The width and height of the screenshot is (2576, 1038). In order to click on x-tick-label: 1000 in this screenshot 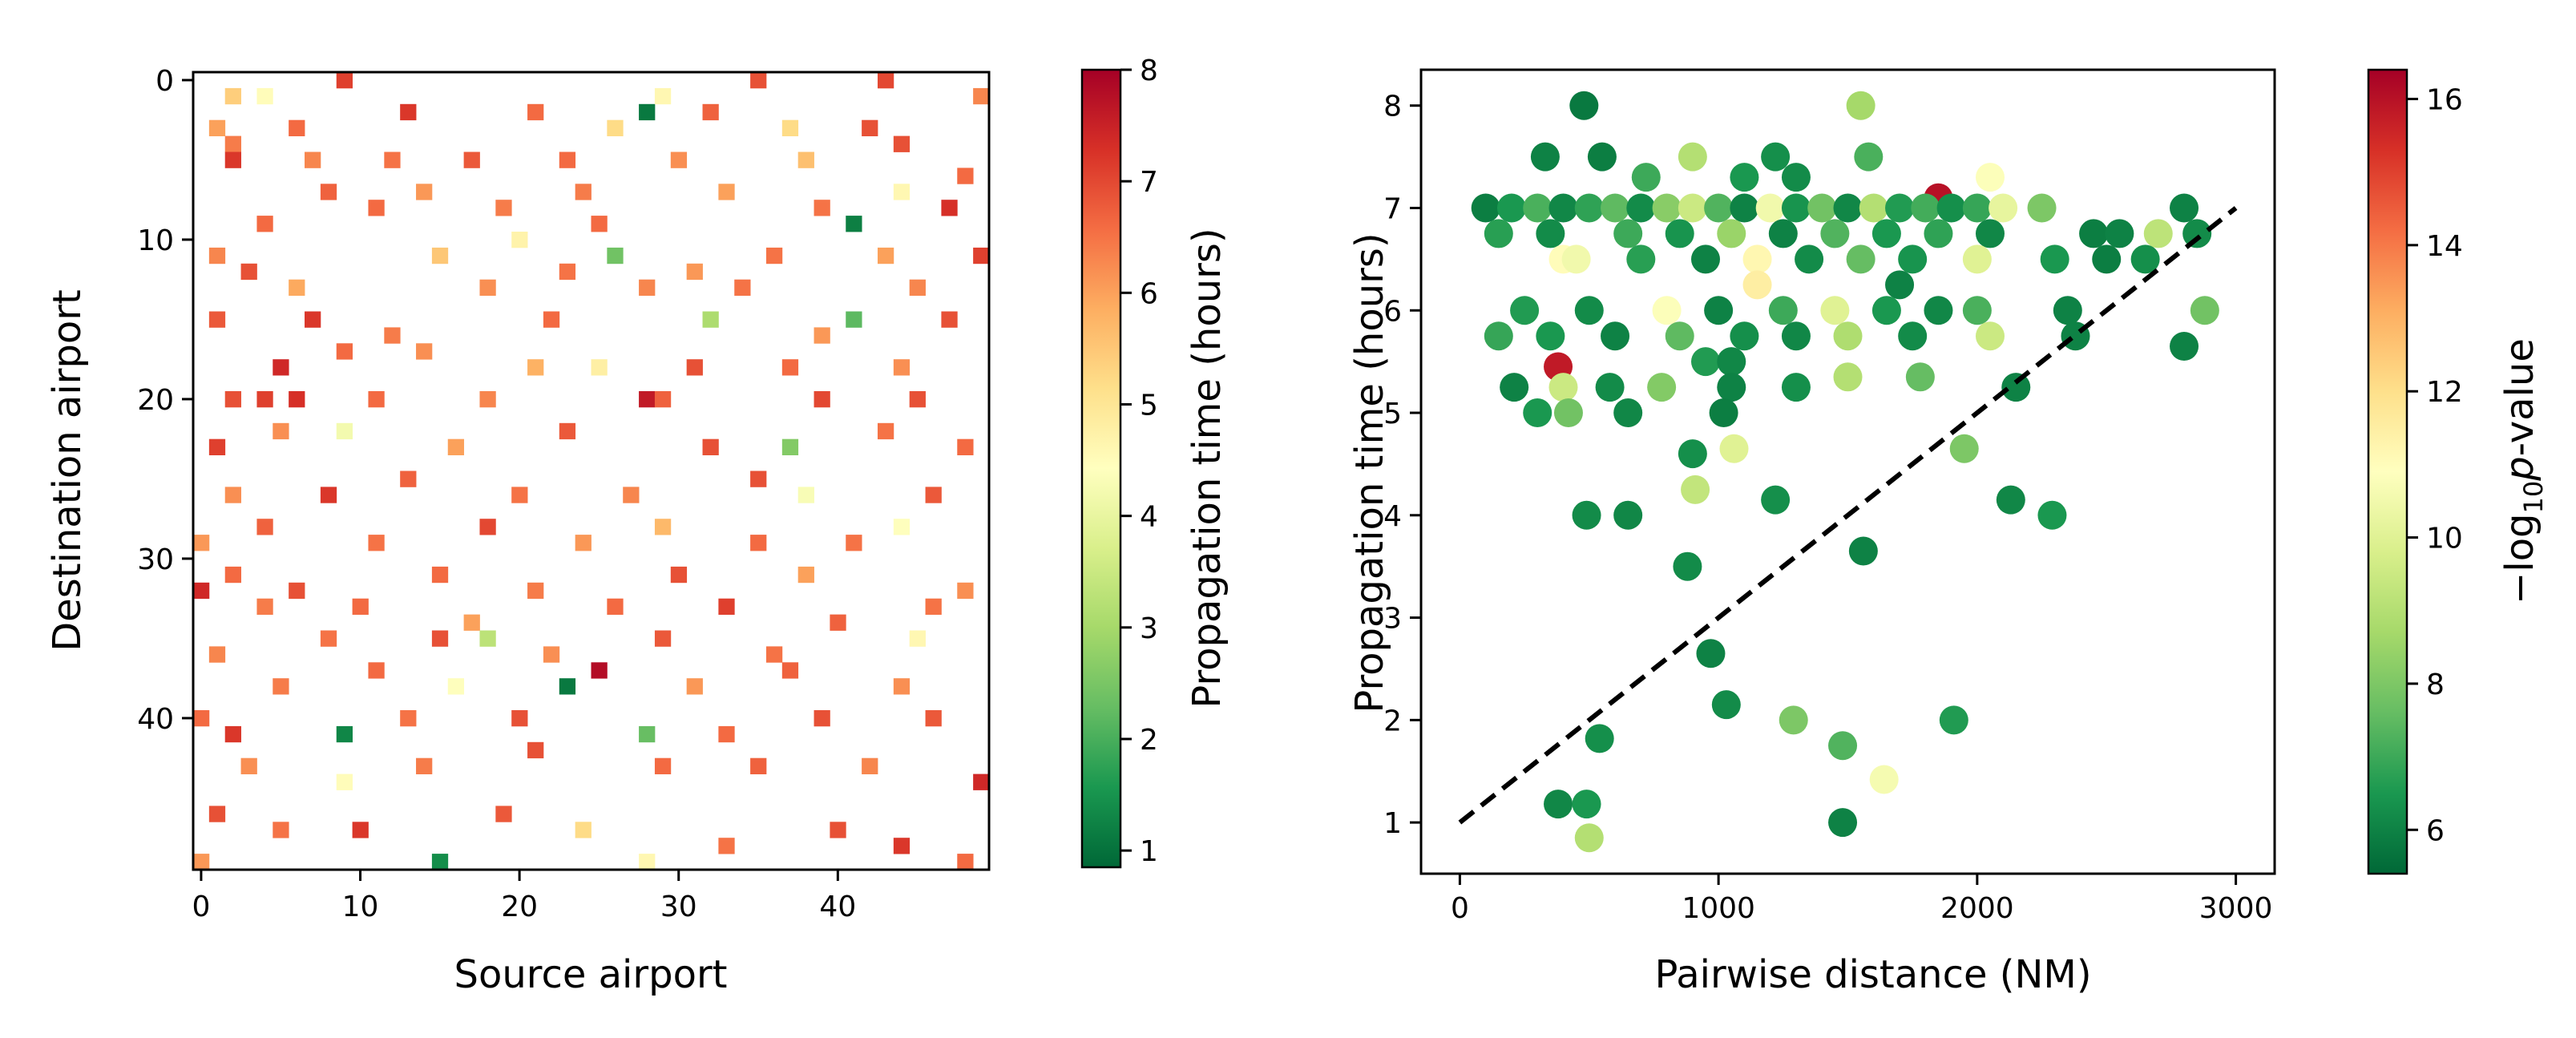, I will do `click(1718, 908)`.